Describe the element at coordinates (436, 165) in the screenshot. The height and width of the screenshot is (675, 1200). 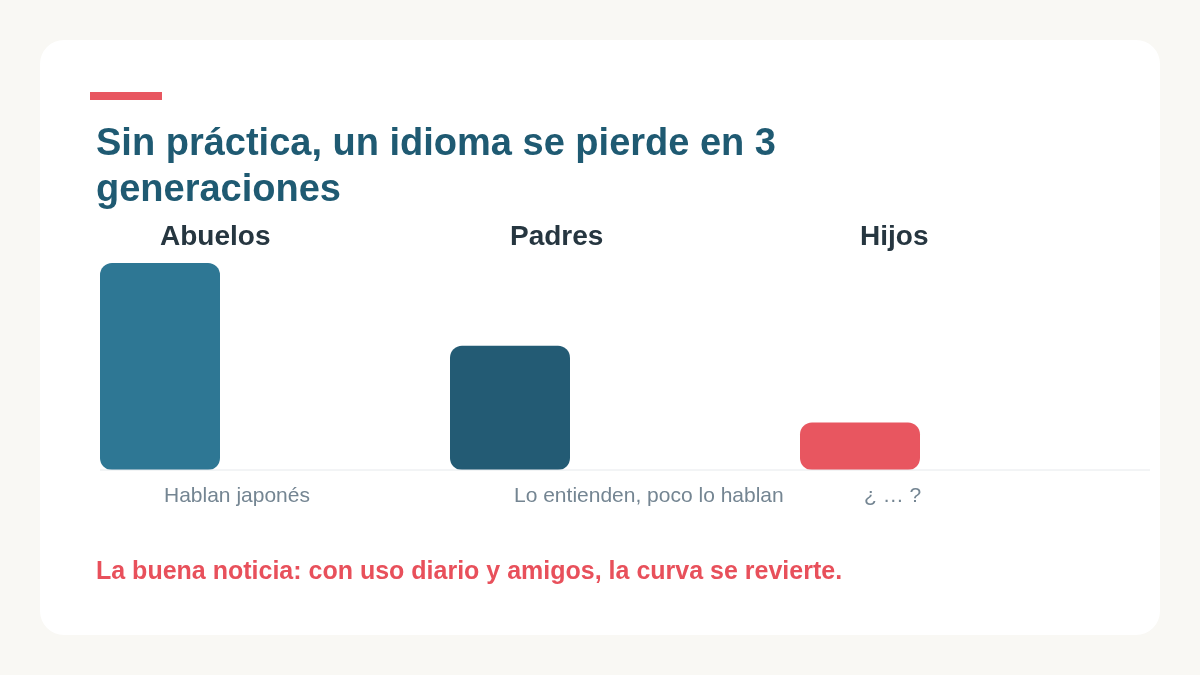
I see `chart-title: Sin práctica, un idioma se pierde en 3 generaciones` at that location.